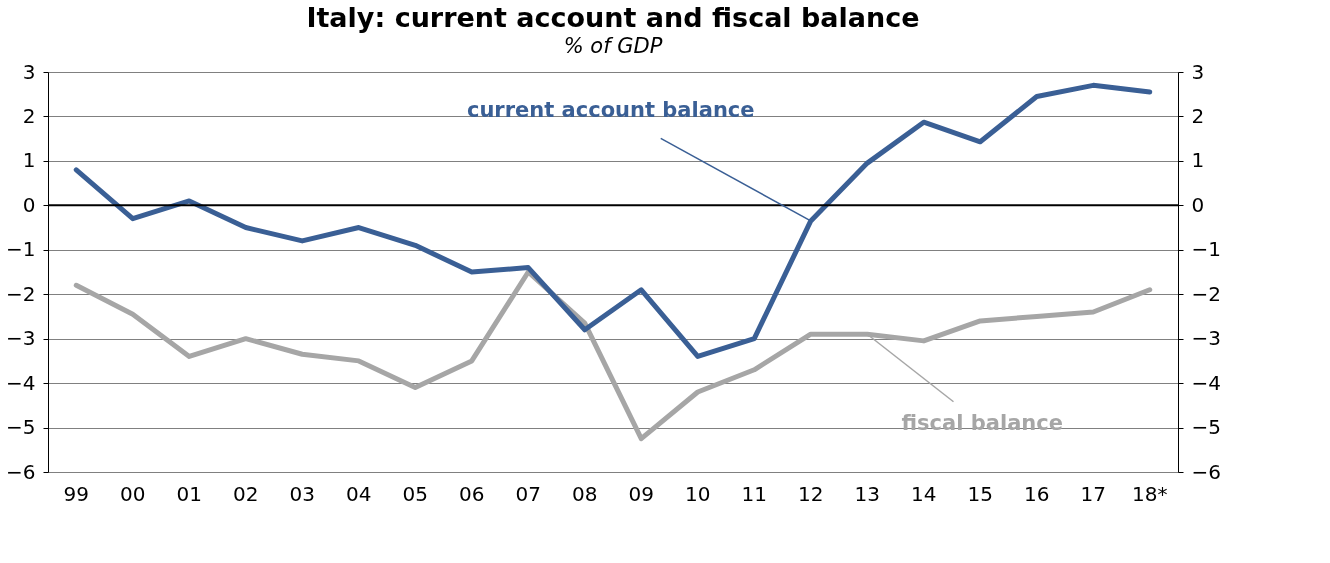 This screenshot has width=1330, height=563. I want to click on x-tick-label: 00, so click(133, 493).